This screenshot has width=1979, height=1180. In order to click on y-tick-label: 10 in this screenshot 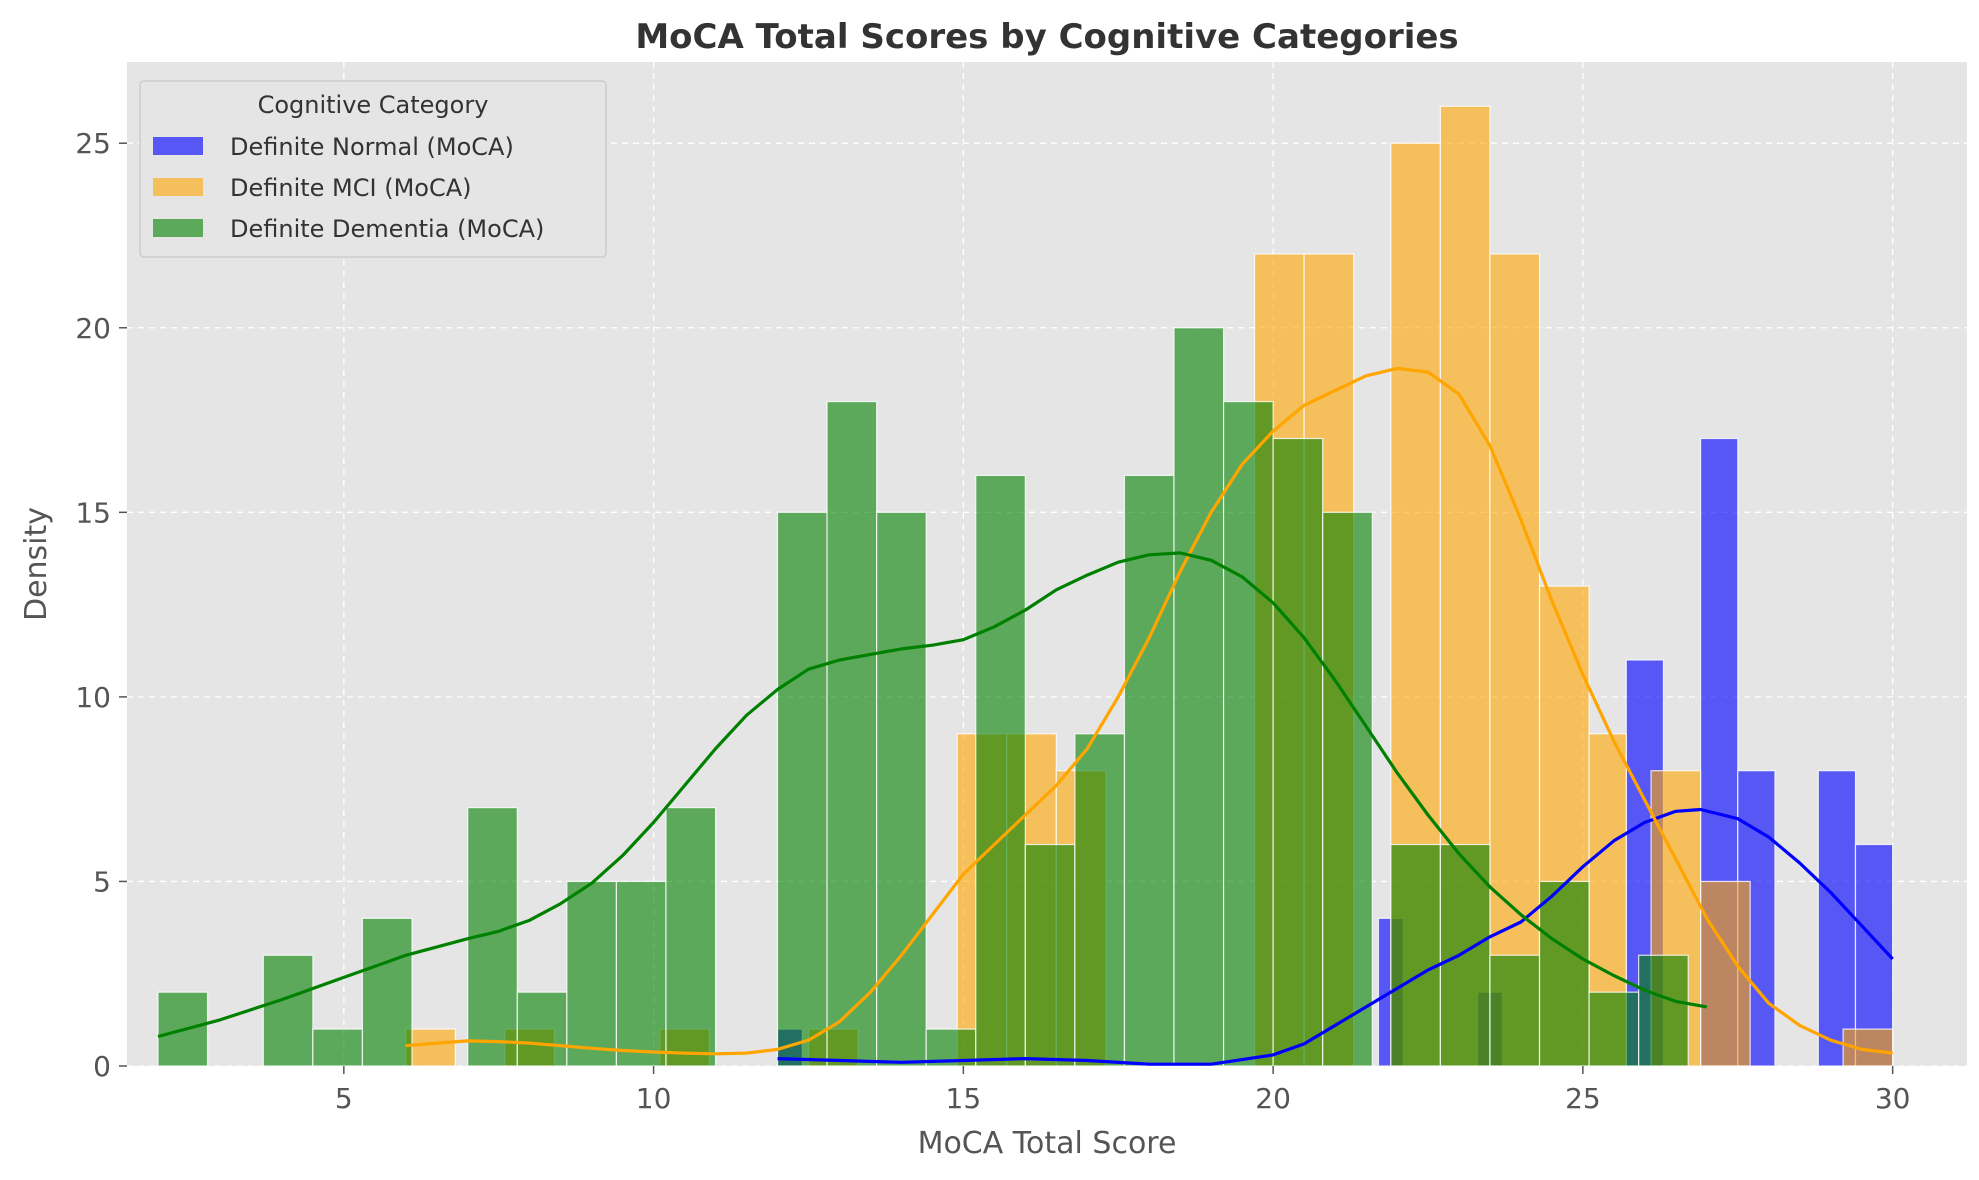, I will do `click(93, 697)`.